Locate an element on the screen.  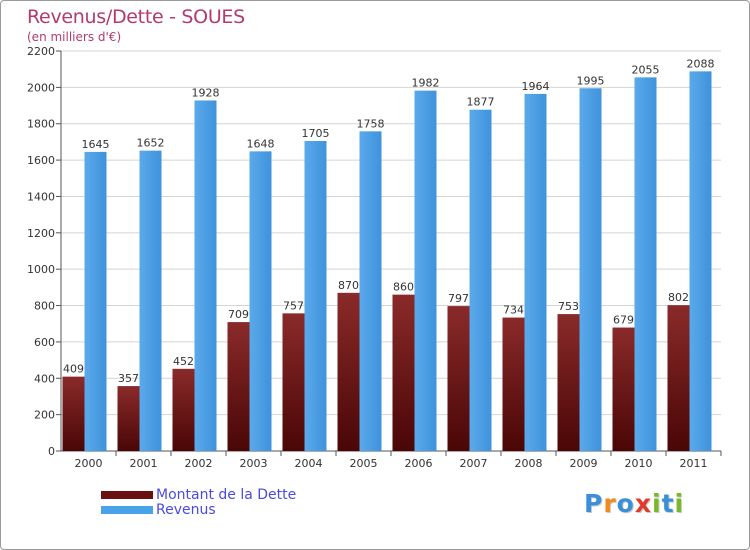
y-tick-label: 1600 is located at coordinates (41, 160).